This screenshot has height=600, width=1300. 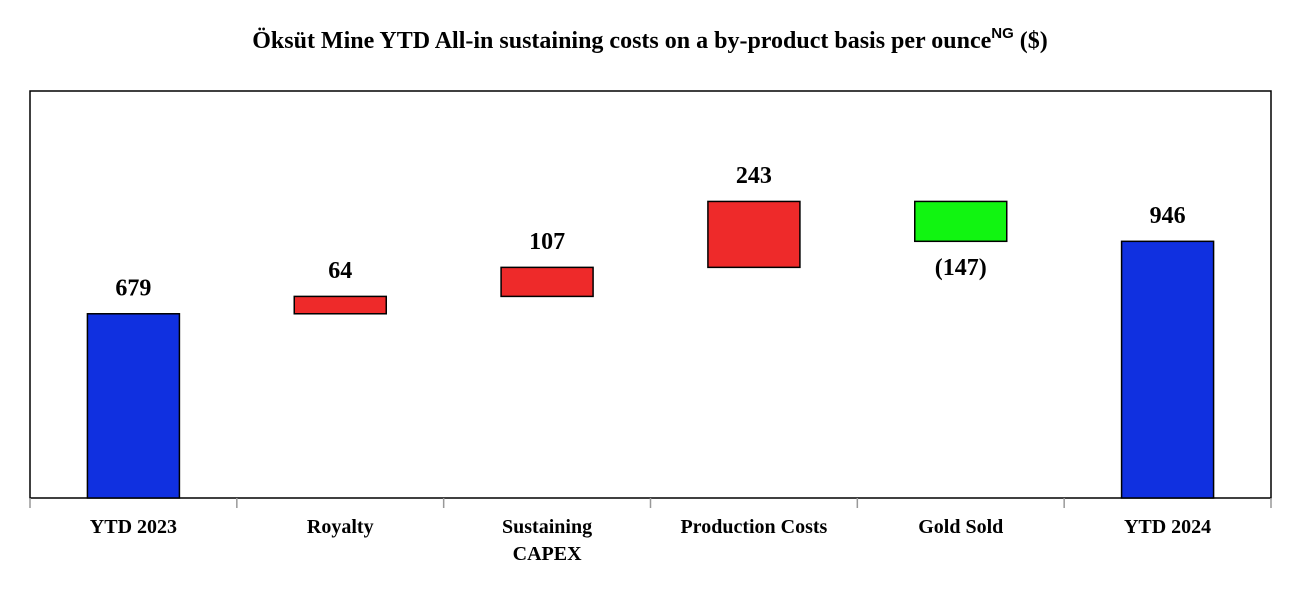 I want to click on x-tick-label: Production Costs, so click(x=754, y=527).